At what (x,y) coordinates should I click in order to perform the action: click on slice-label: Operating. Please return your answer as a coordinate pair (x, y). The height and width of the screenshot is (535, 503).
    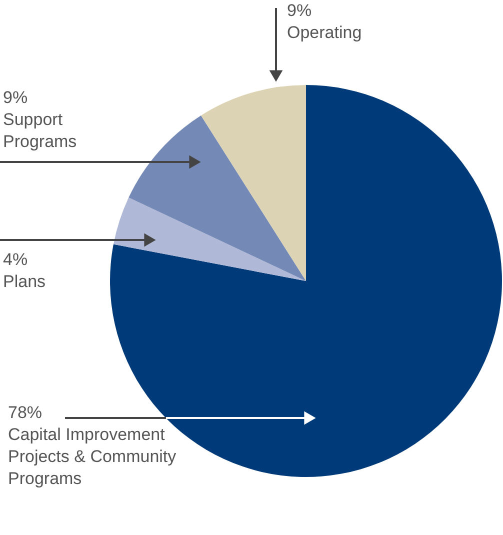
    Looking at the image, I should click on (324, 32).